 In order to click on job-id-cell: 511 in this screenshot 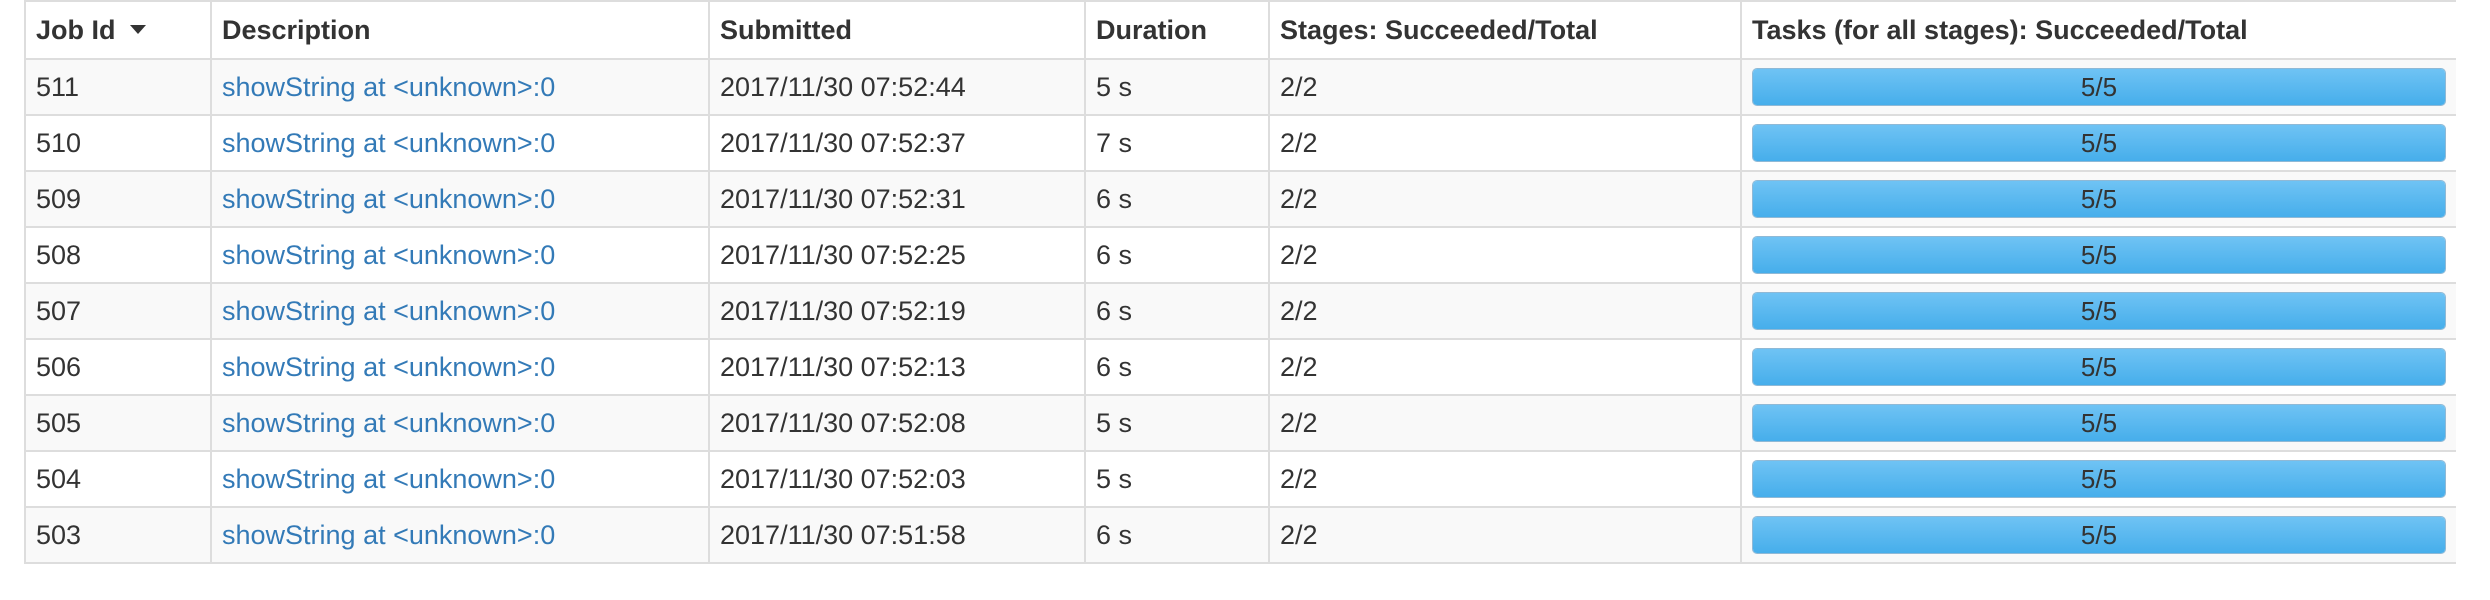, I will do `click(118, 87)`.